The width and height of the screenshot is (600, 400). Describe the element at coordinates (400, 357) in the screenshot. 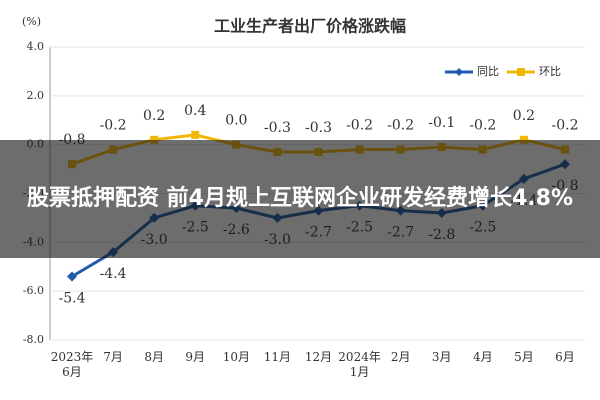

I see `x-tick-label: 2月` at that location.